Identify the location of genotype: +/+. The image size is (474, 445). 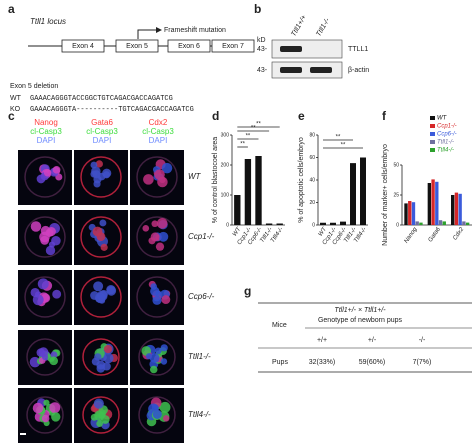
(322, 340).